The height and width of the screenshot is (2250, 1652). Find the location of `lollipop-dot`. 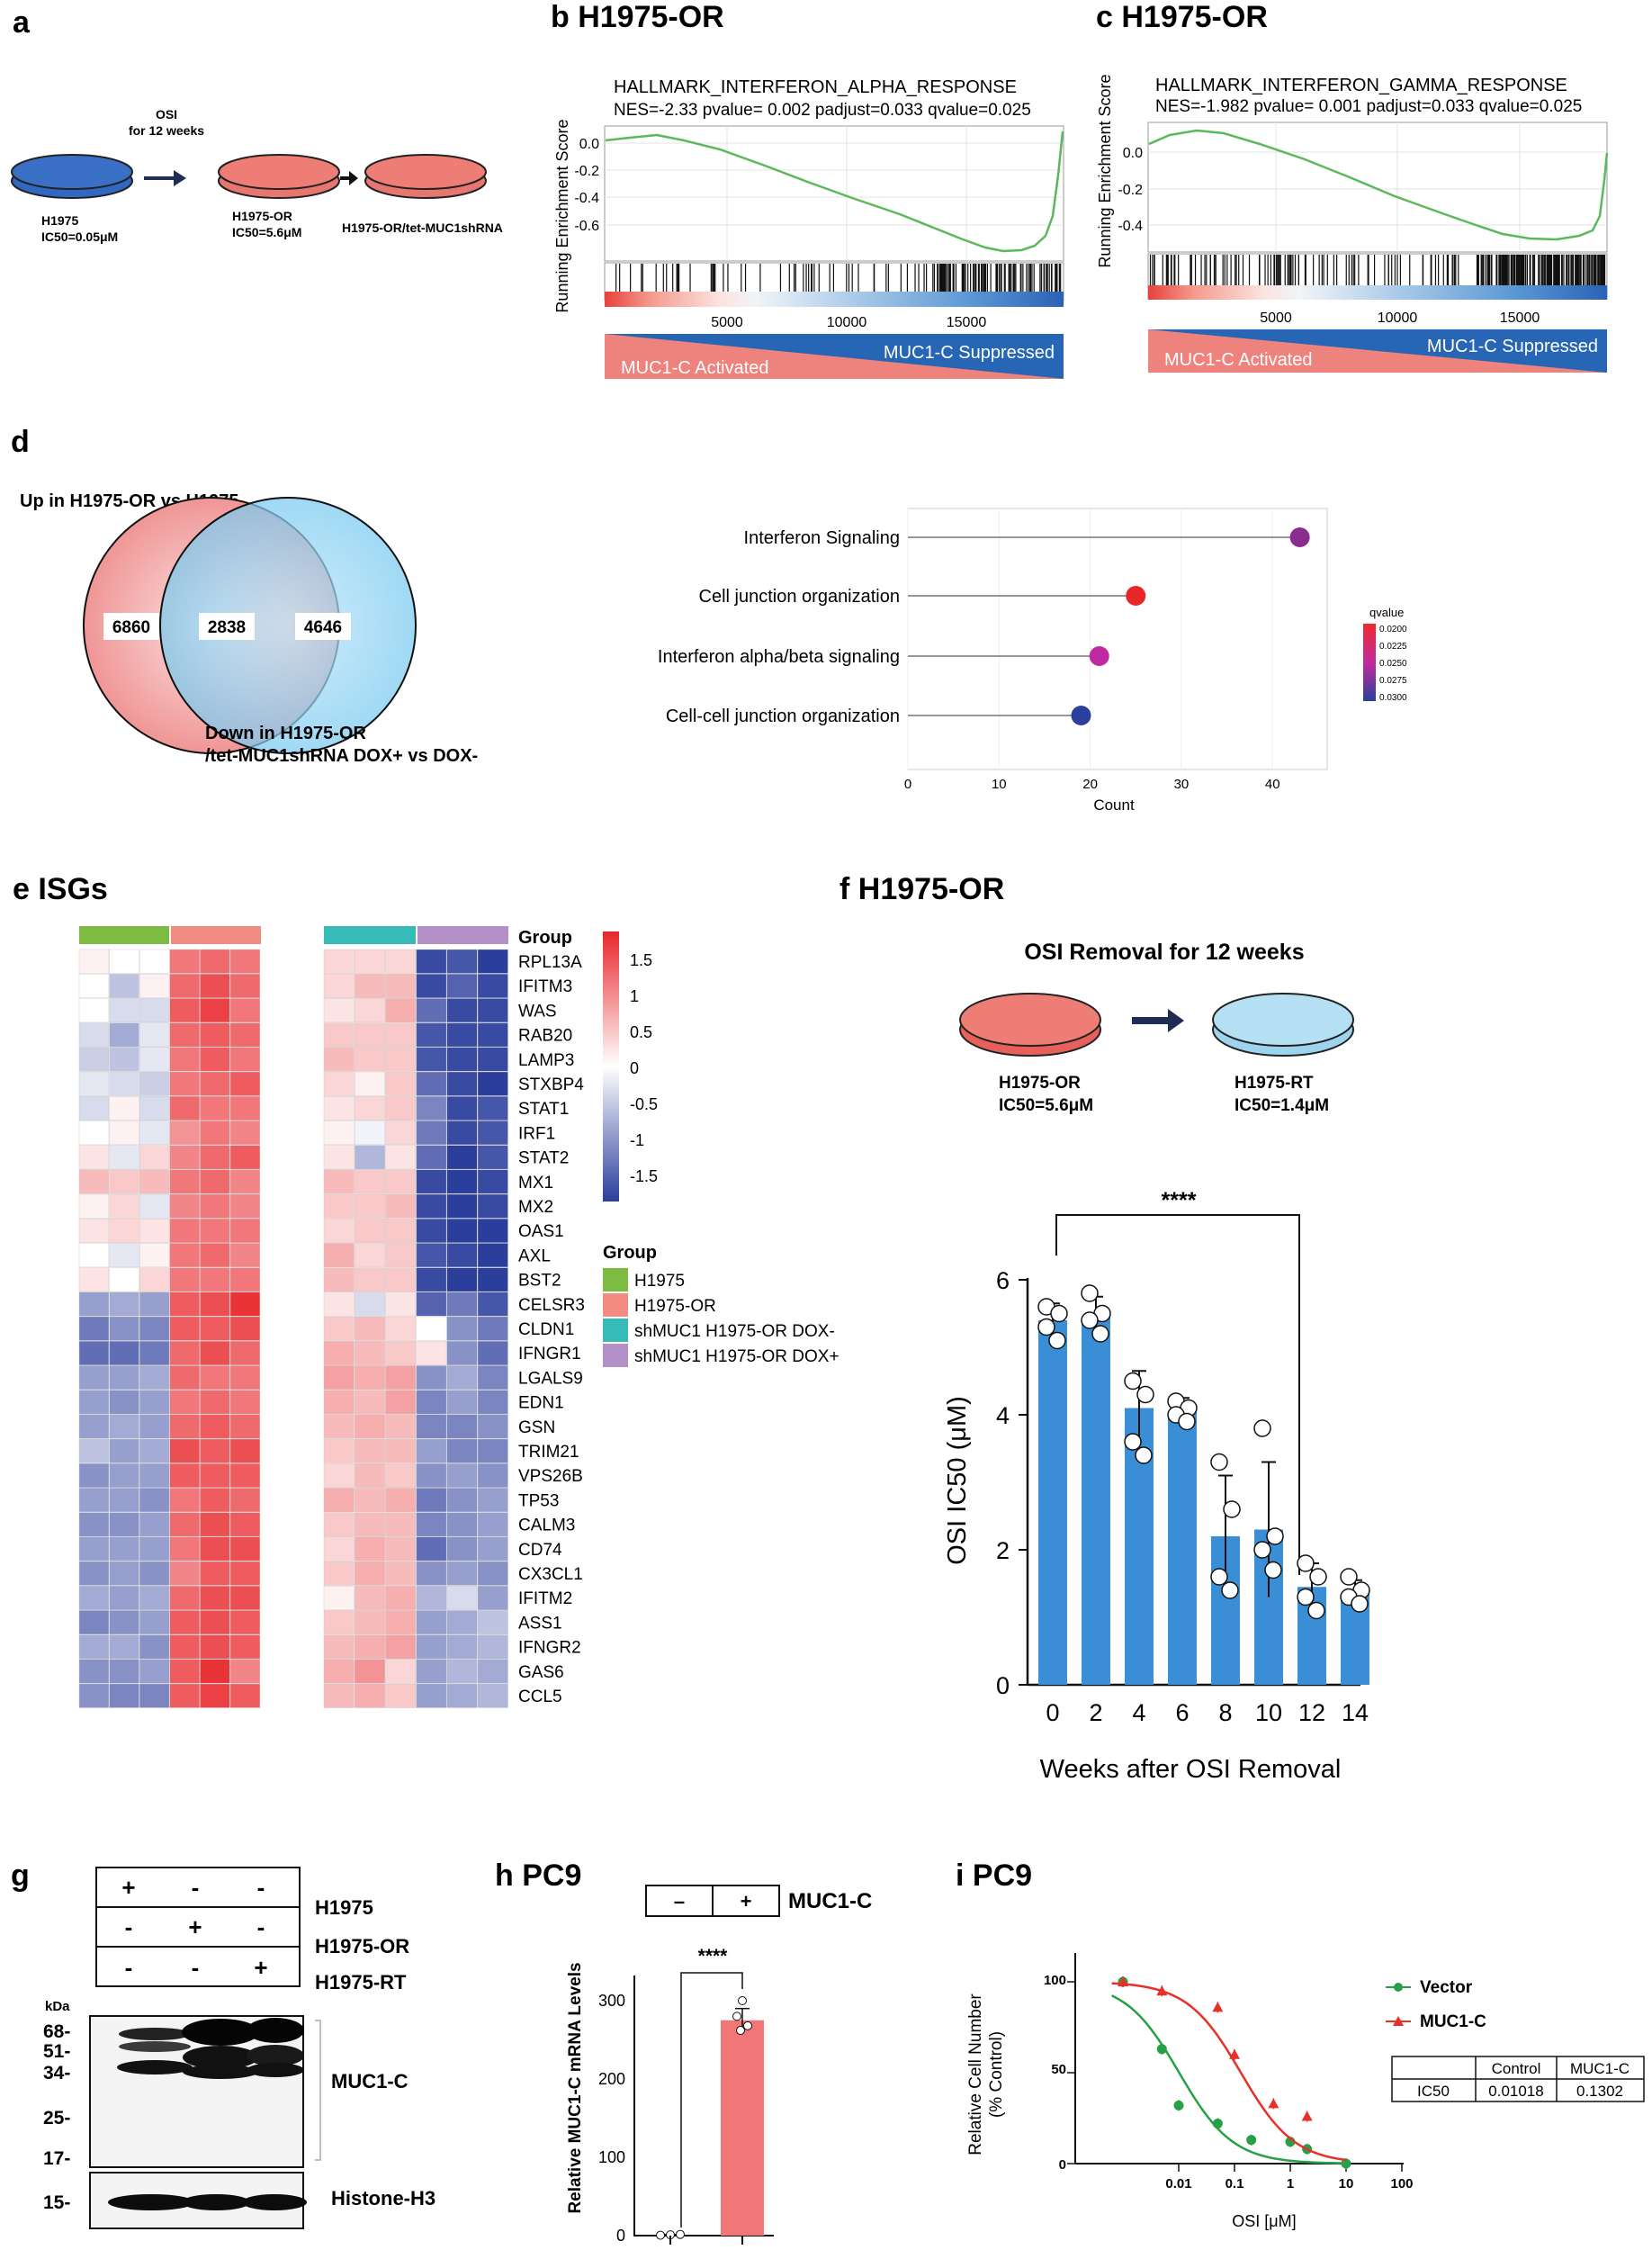

lollipop-dot is located at coordinates (1099, 656).